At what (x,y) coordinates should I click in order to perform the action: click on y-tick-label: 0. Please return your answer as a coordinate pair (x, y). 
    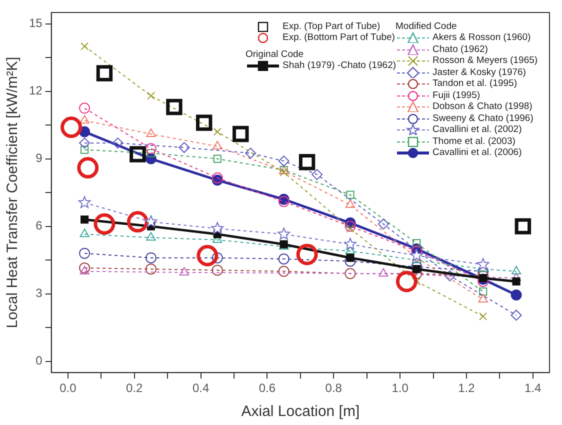
    Looking at the image, I should click on (39, 361).